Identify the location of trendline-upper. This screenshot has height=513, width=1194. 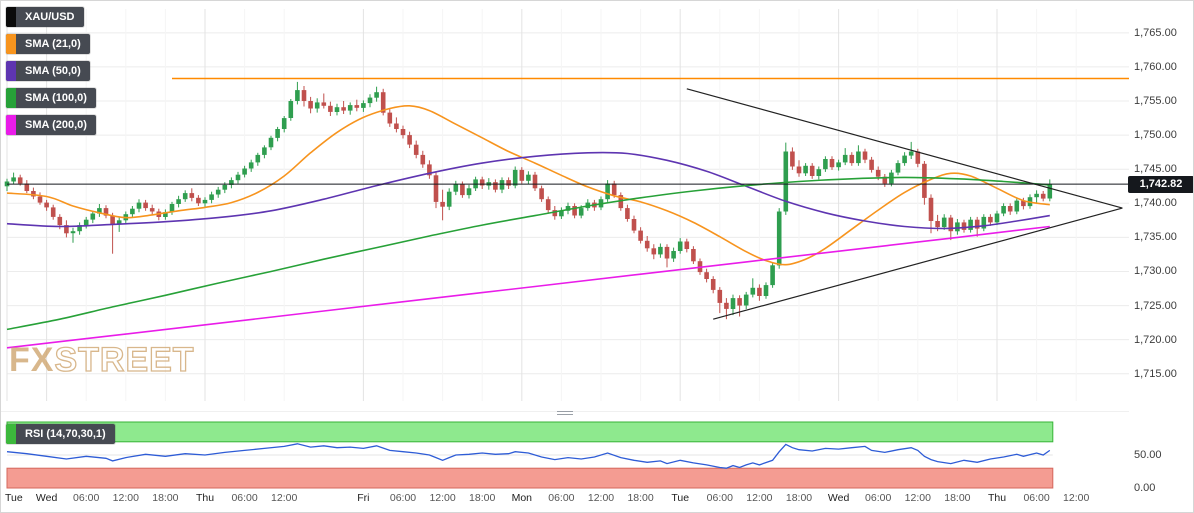
(904, 148).